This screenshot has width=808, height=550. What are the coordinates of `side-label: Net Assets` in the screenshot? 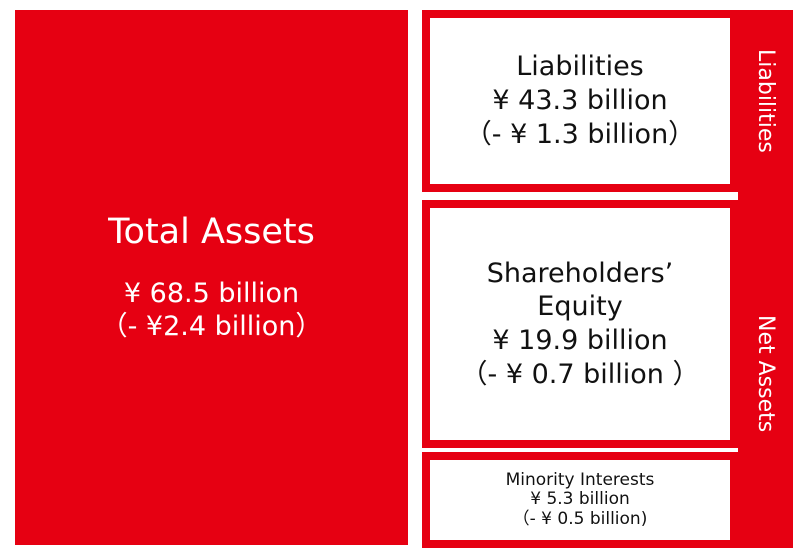 It's located at (765, 374).